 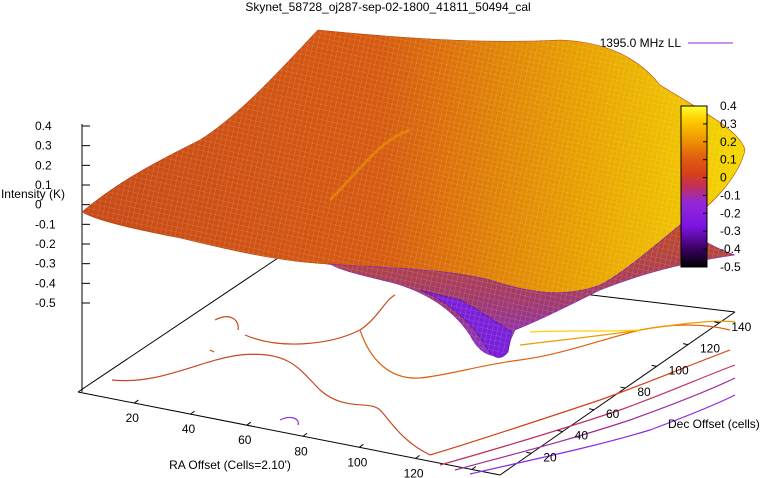 What do you see at coordinates (730, 249) in the screenshot?
I see `colorbar-tick-label: -0.4` at bounding box center [730, 249].